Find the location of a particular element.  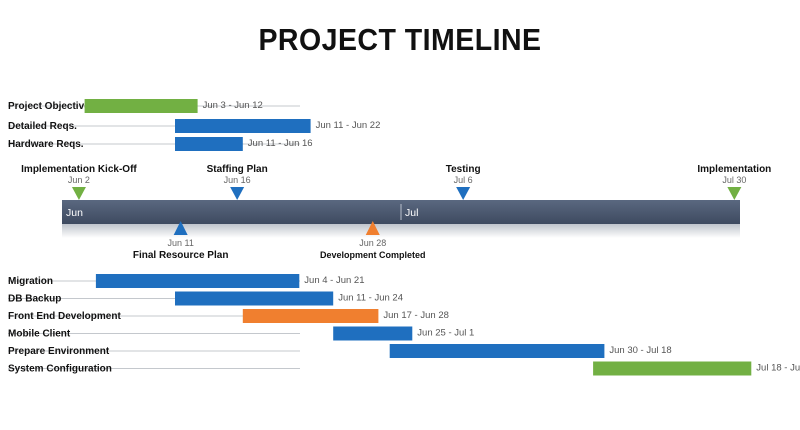

month-tick-label-0: Jun is located at coordinates (74, 213).